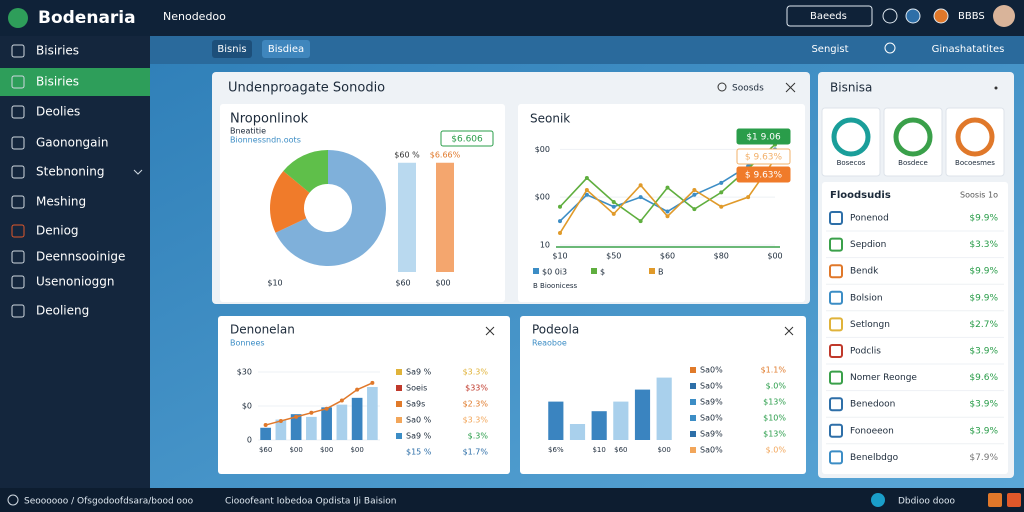  Describe the element at coordinates (874, 458) in the screenshot. I see `row-name: Benelbdgo` at that location.